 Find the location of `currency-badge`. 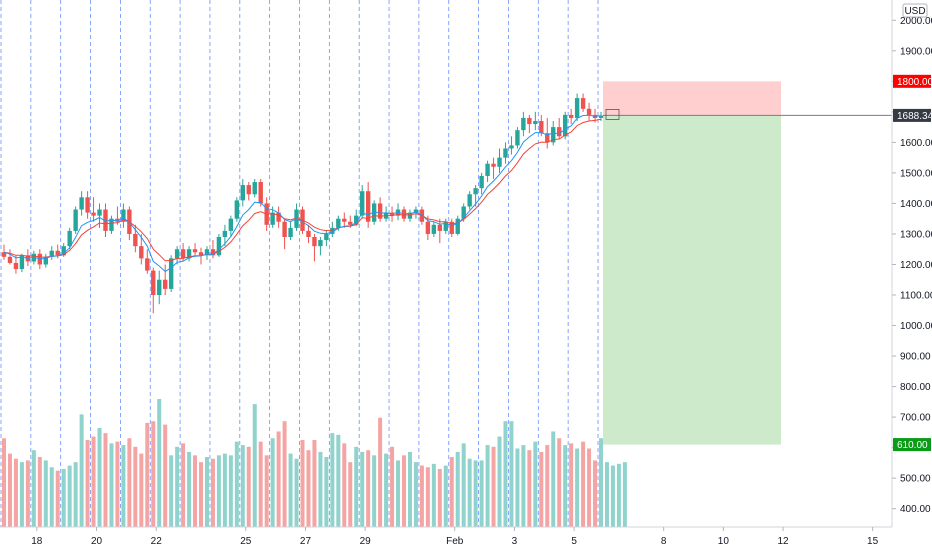

currency-badge is located at coordinates (915, 10).